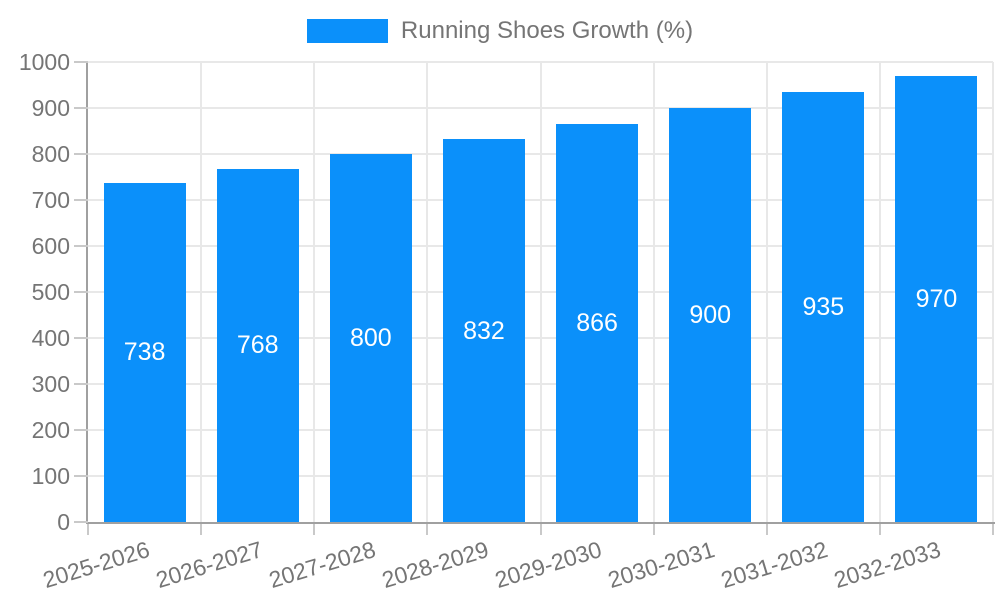 The width and height of the screenshot is (1000, 600). I want to click on legend: Running Shoes Growth (%), so click(500, 31).